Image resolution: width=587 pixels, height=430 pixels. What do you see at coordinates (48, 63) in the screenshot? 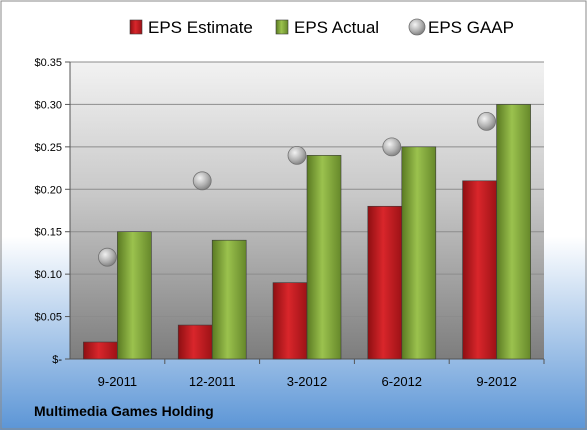
I see `y-tick-label: $0.35` at bounding box center [48, 63].